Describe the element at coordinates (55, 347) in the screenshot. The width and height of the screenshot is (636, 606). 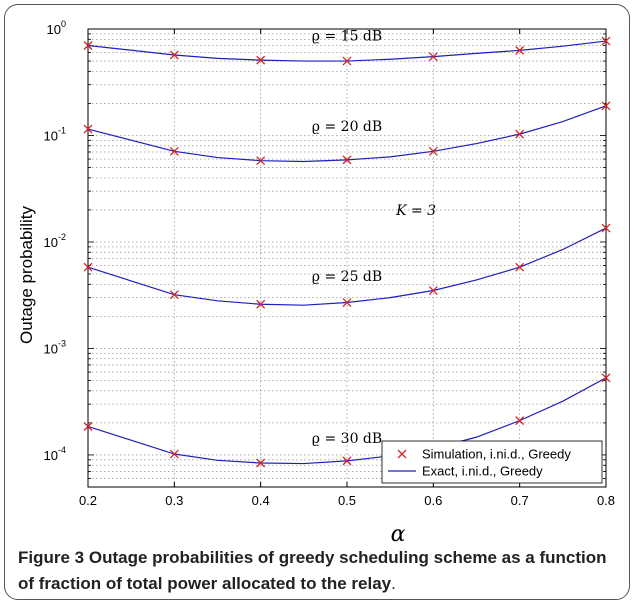
I see `y-tick-label: 10⁻³` at that location.